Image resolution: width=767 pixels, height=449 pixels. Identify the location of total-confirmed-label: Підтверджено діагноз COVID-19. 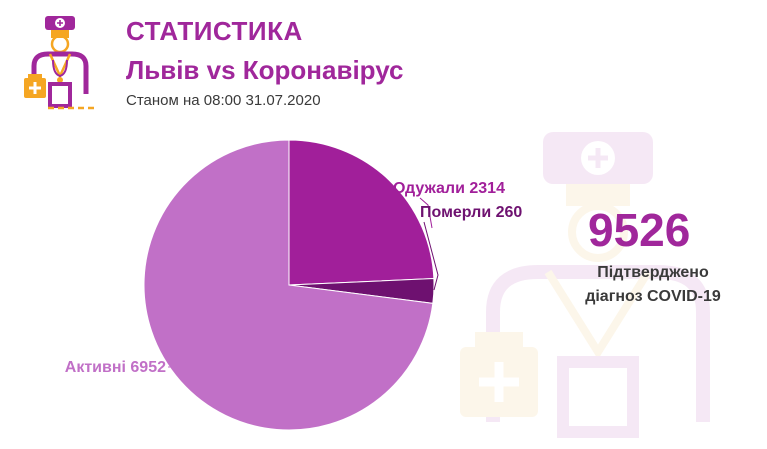
(653, 285).